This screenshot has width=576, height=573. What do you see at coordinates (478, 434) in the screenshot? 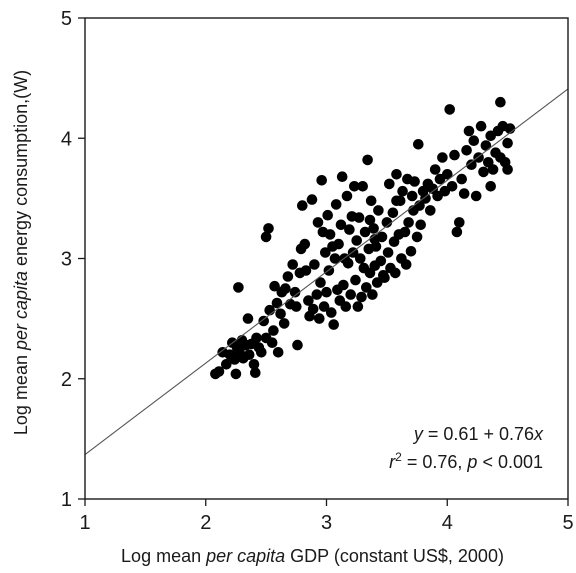
I see `regression-equation: y = 0.61 + 0.76x` at bounding box center [478, 434].